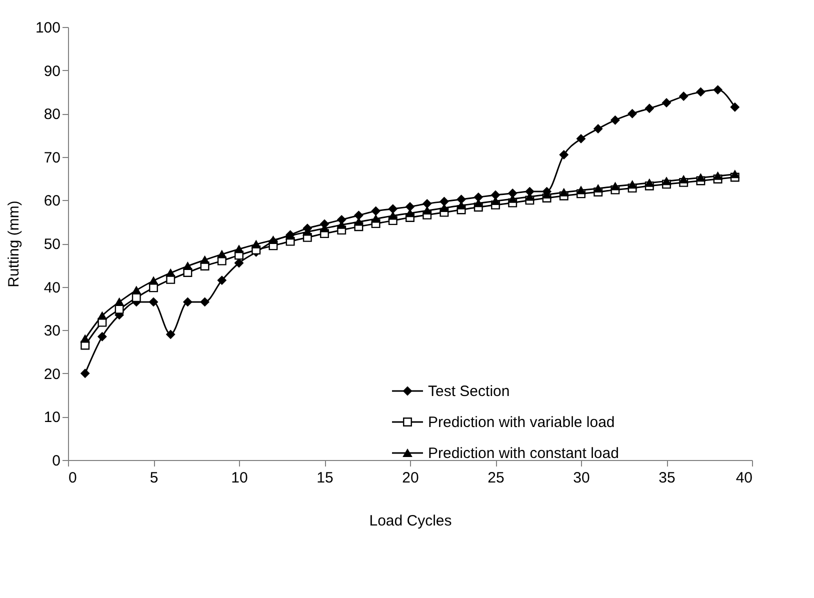 The height and width of the screenshot is (598, 814). I want to click on y-tick-label: 40, so click(52, 287).